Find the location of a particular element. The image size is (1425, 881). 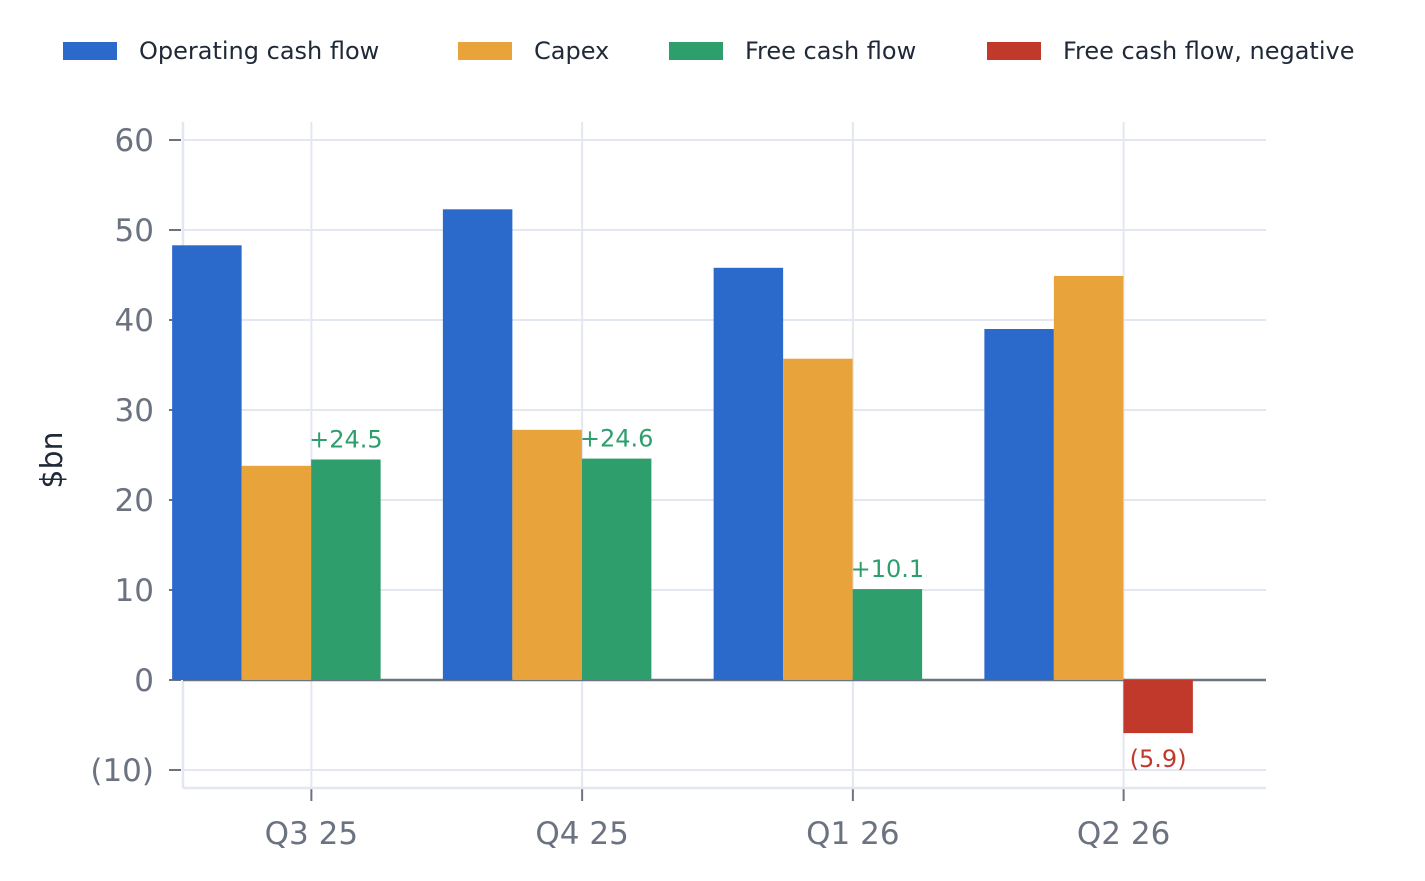

y-tick-label: 0 is located at coordinates (144, 681).